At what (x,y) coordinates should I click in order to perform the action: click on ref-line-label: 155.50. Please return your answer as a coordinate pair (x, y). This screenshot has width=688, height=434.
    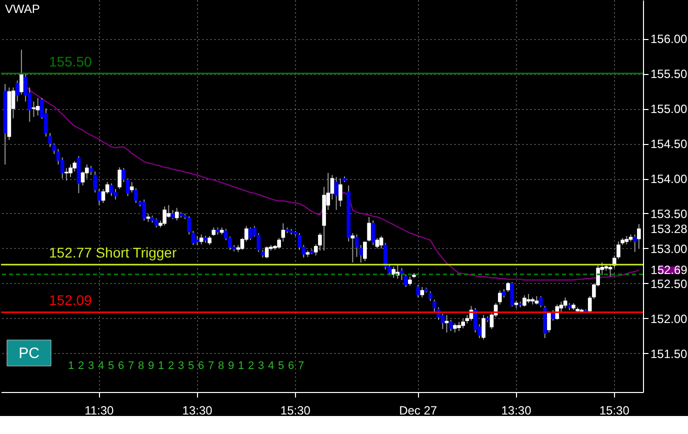
    Looking at the image, I should click on (70, 62).